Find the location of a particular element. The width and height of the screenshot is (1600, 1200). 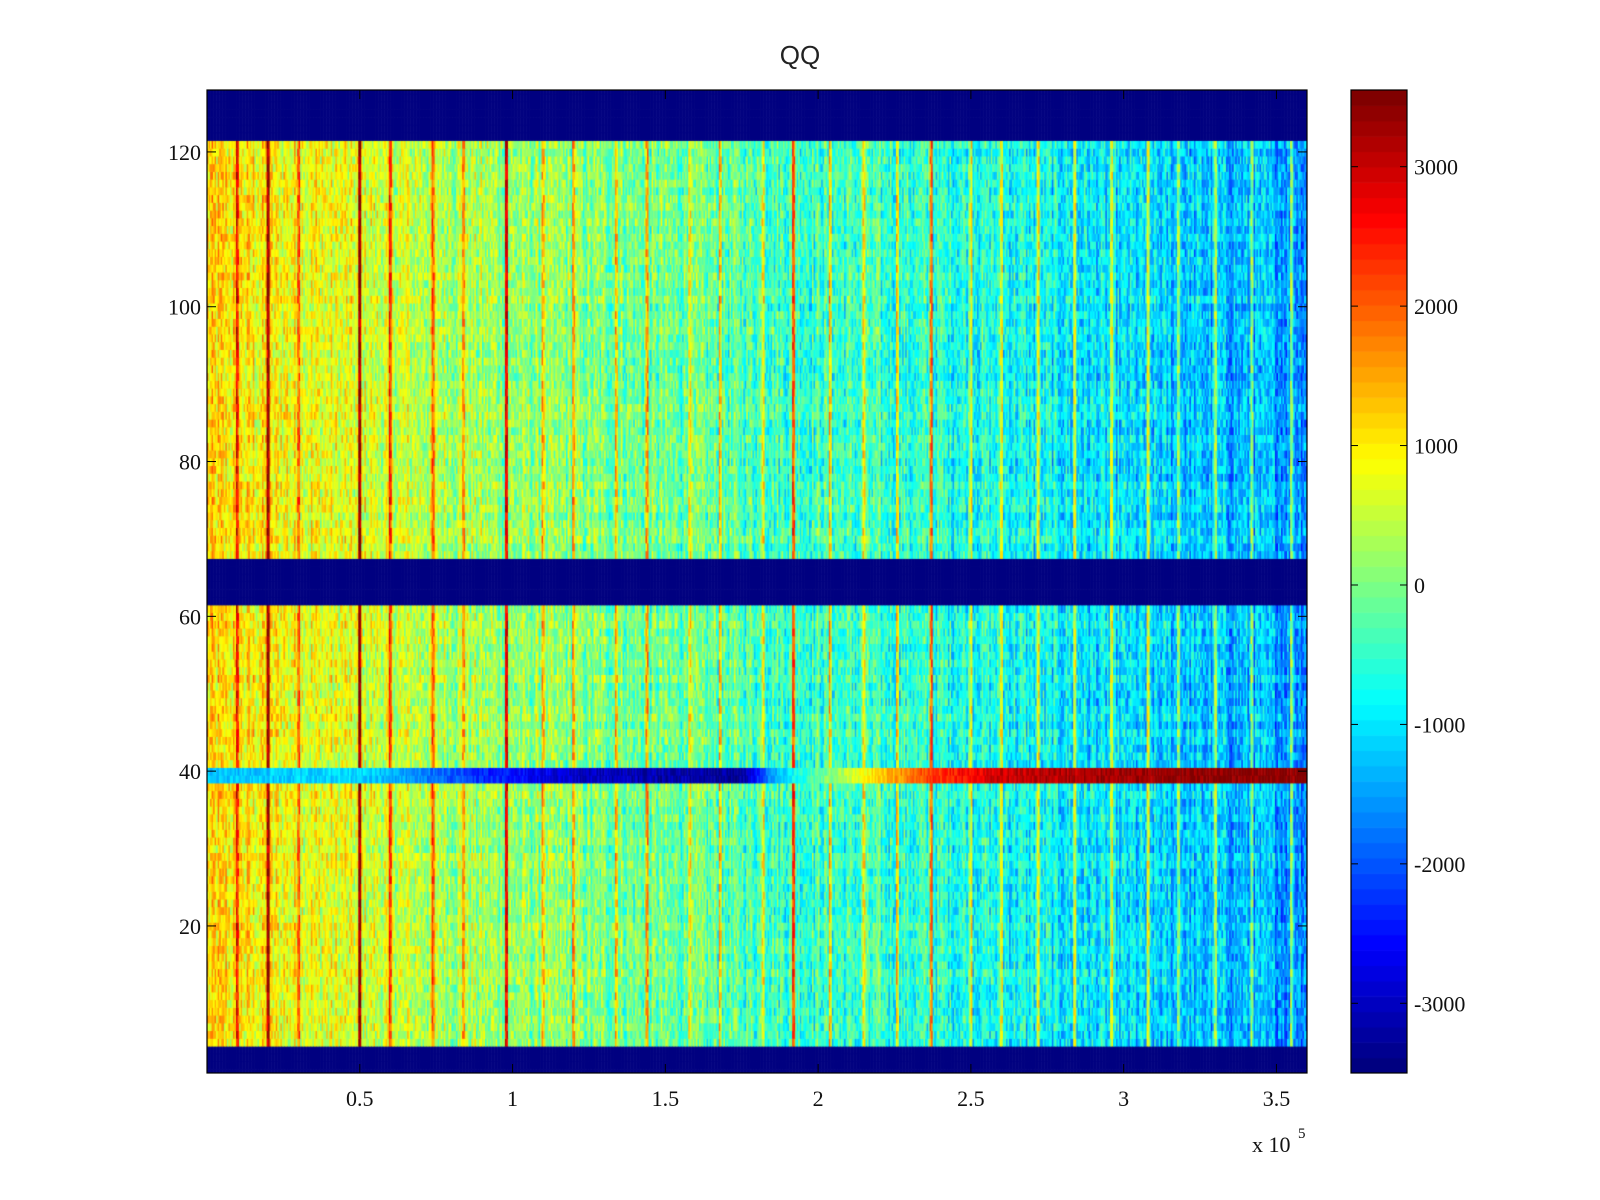

x-tick-label: 3 is located at coordinates (1123, 1098).